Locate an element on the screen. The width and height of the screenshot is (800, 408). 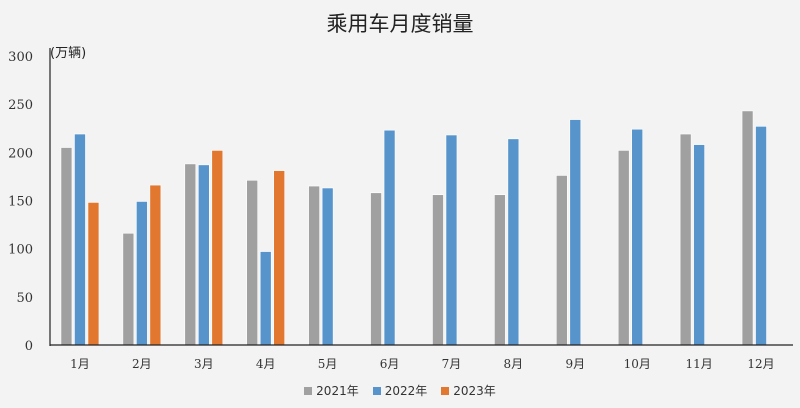
legend-item: 2022年 is located at coordinates (400, 390).